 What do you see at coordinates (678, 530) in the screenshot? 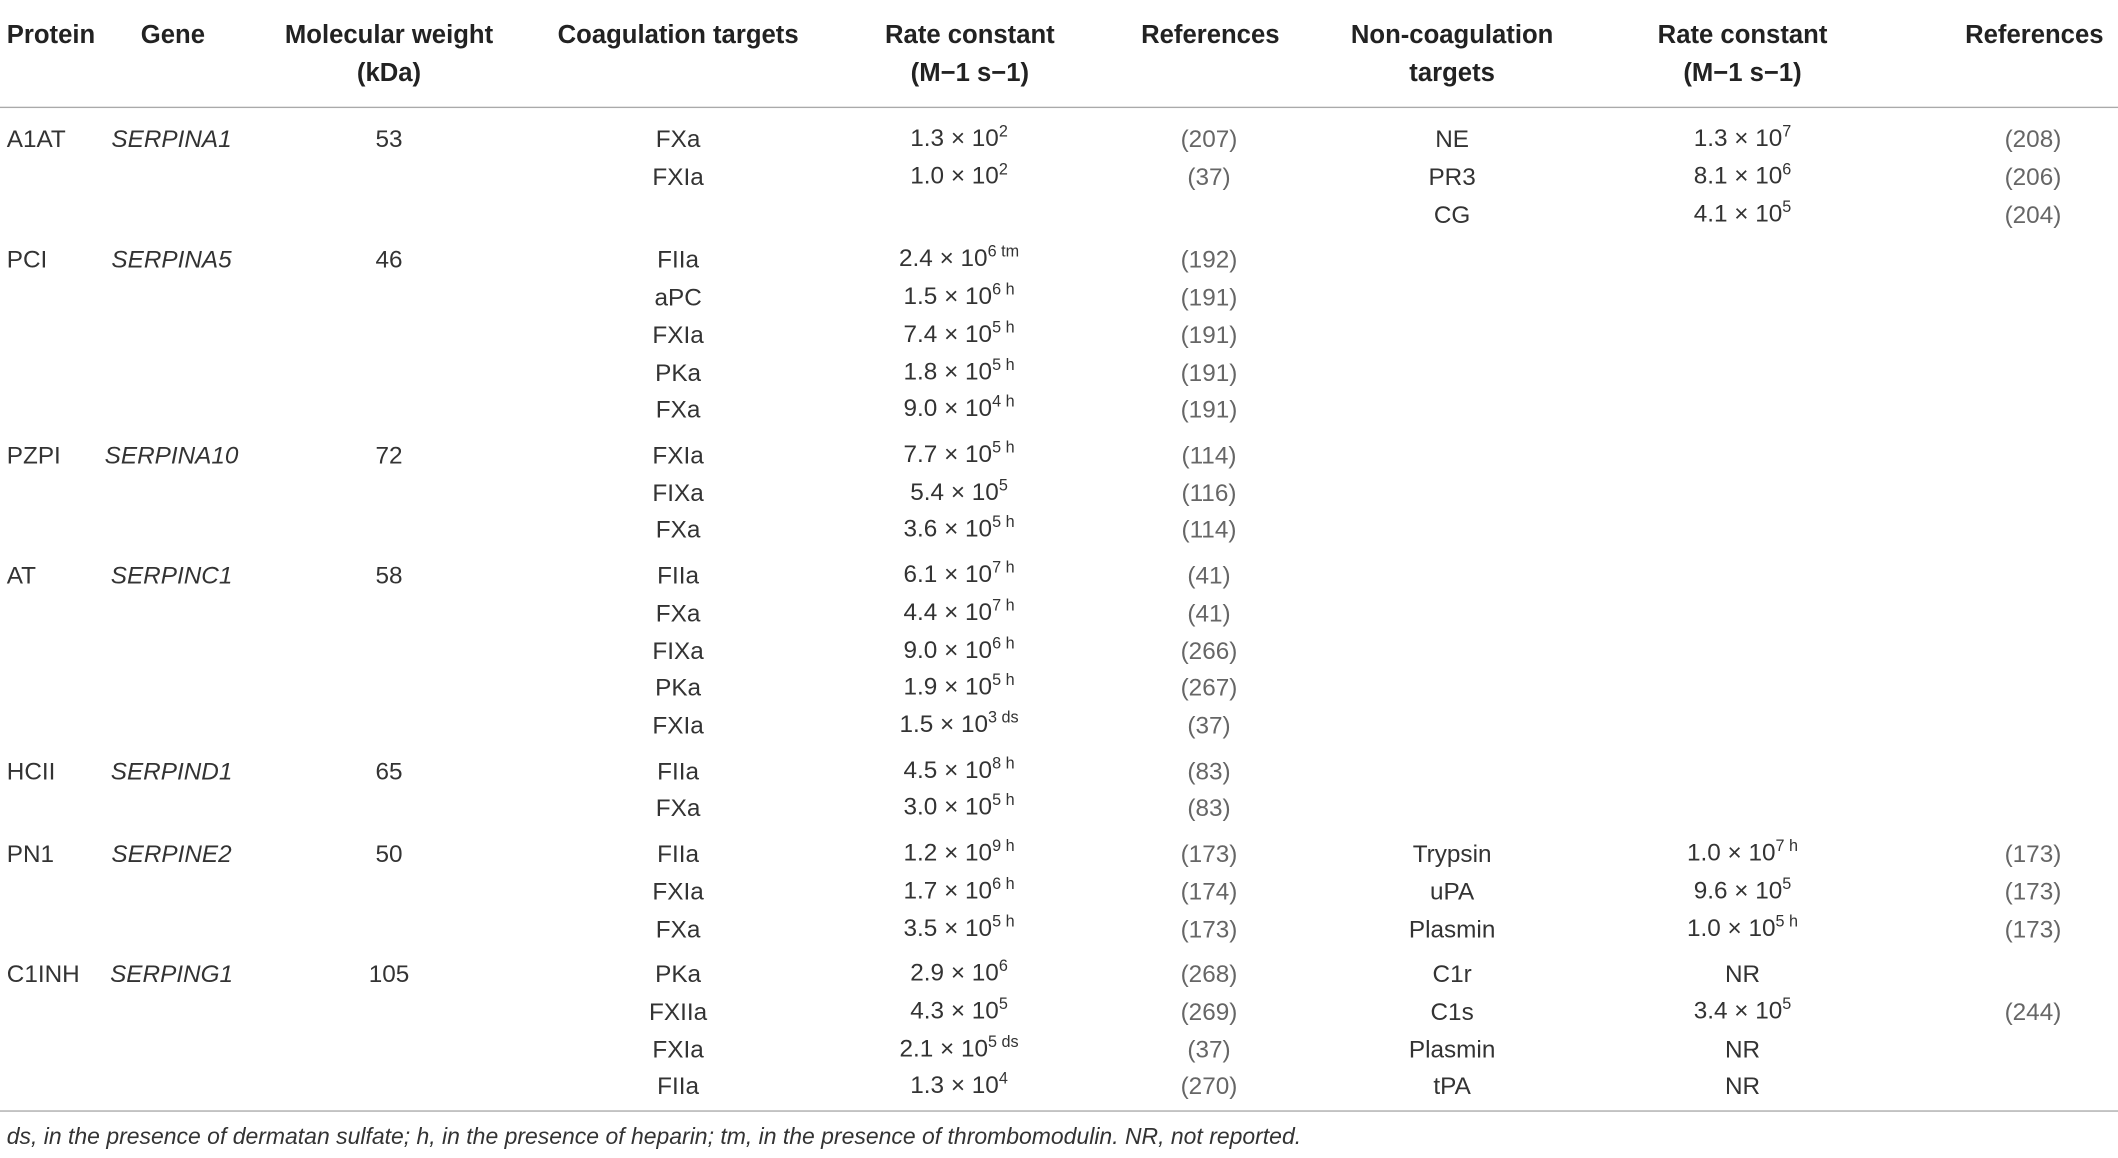
I see `target: FXa` at bounding box center [678, 530].